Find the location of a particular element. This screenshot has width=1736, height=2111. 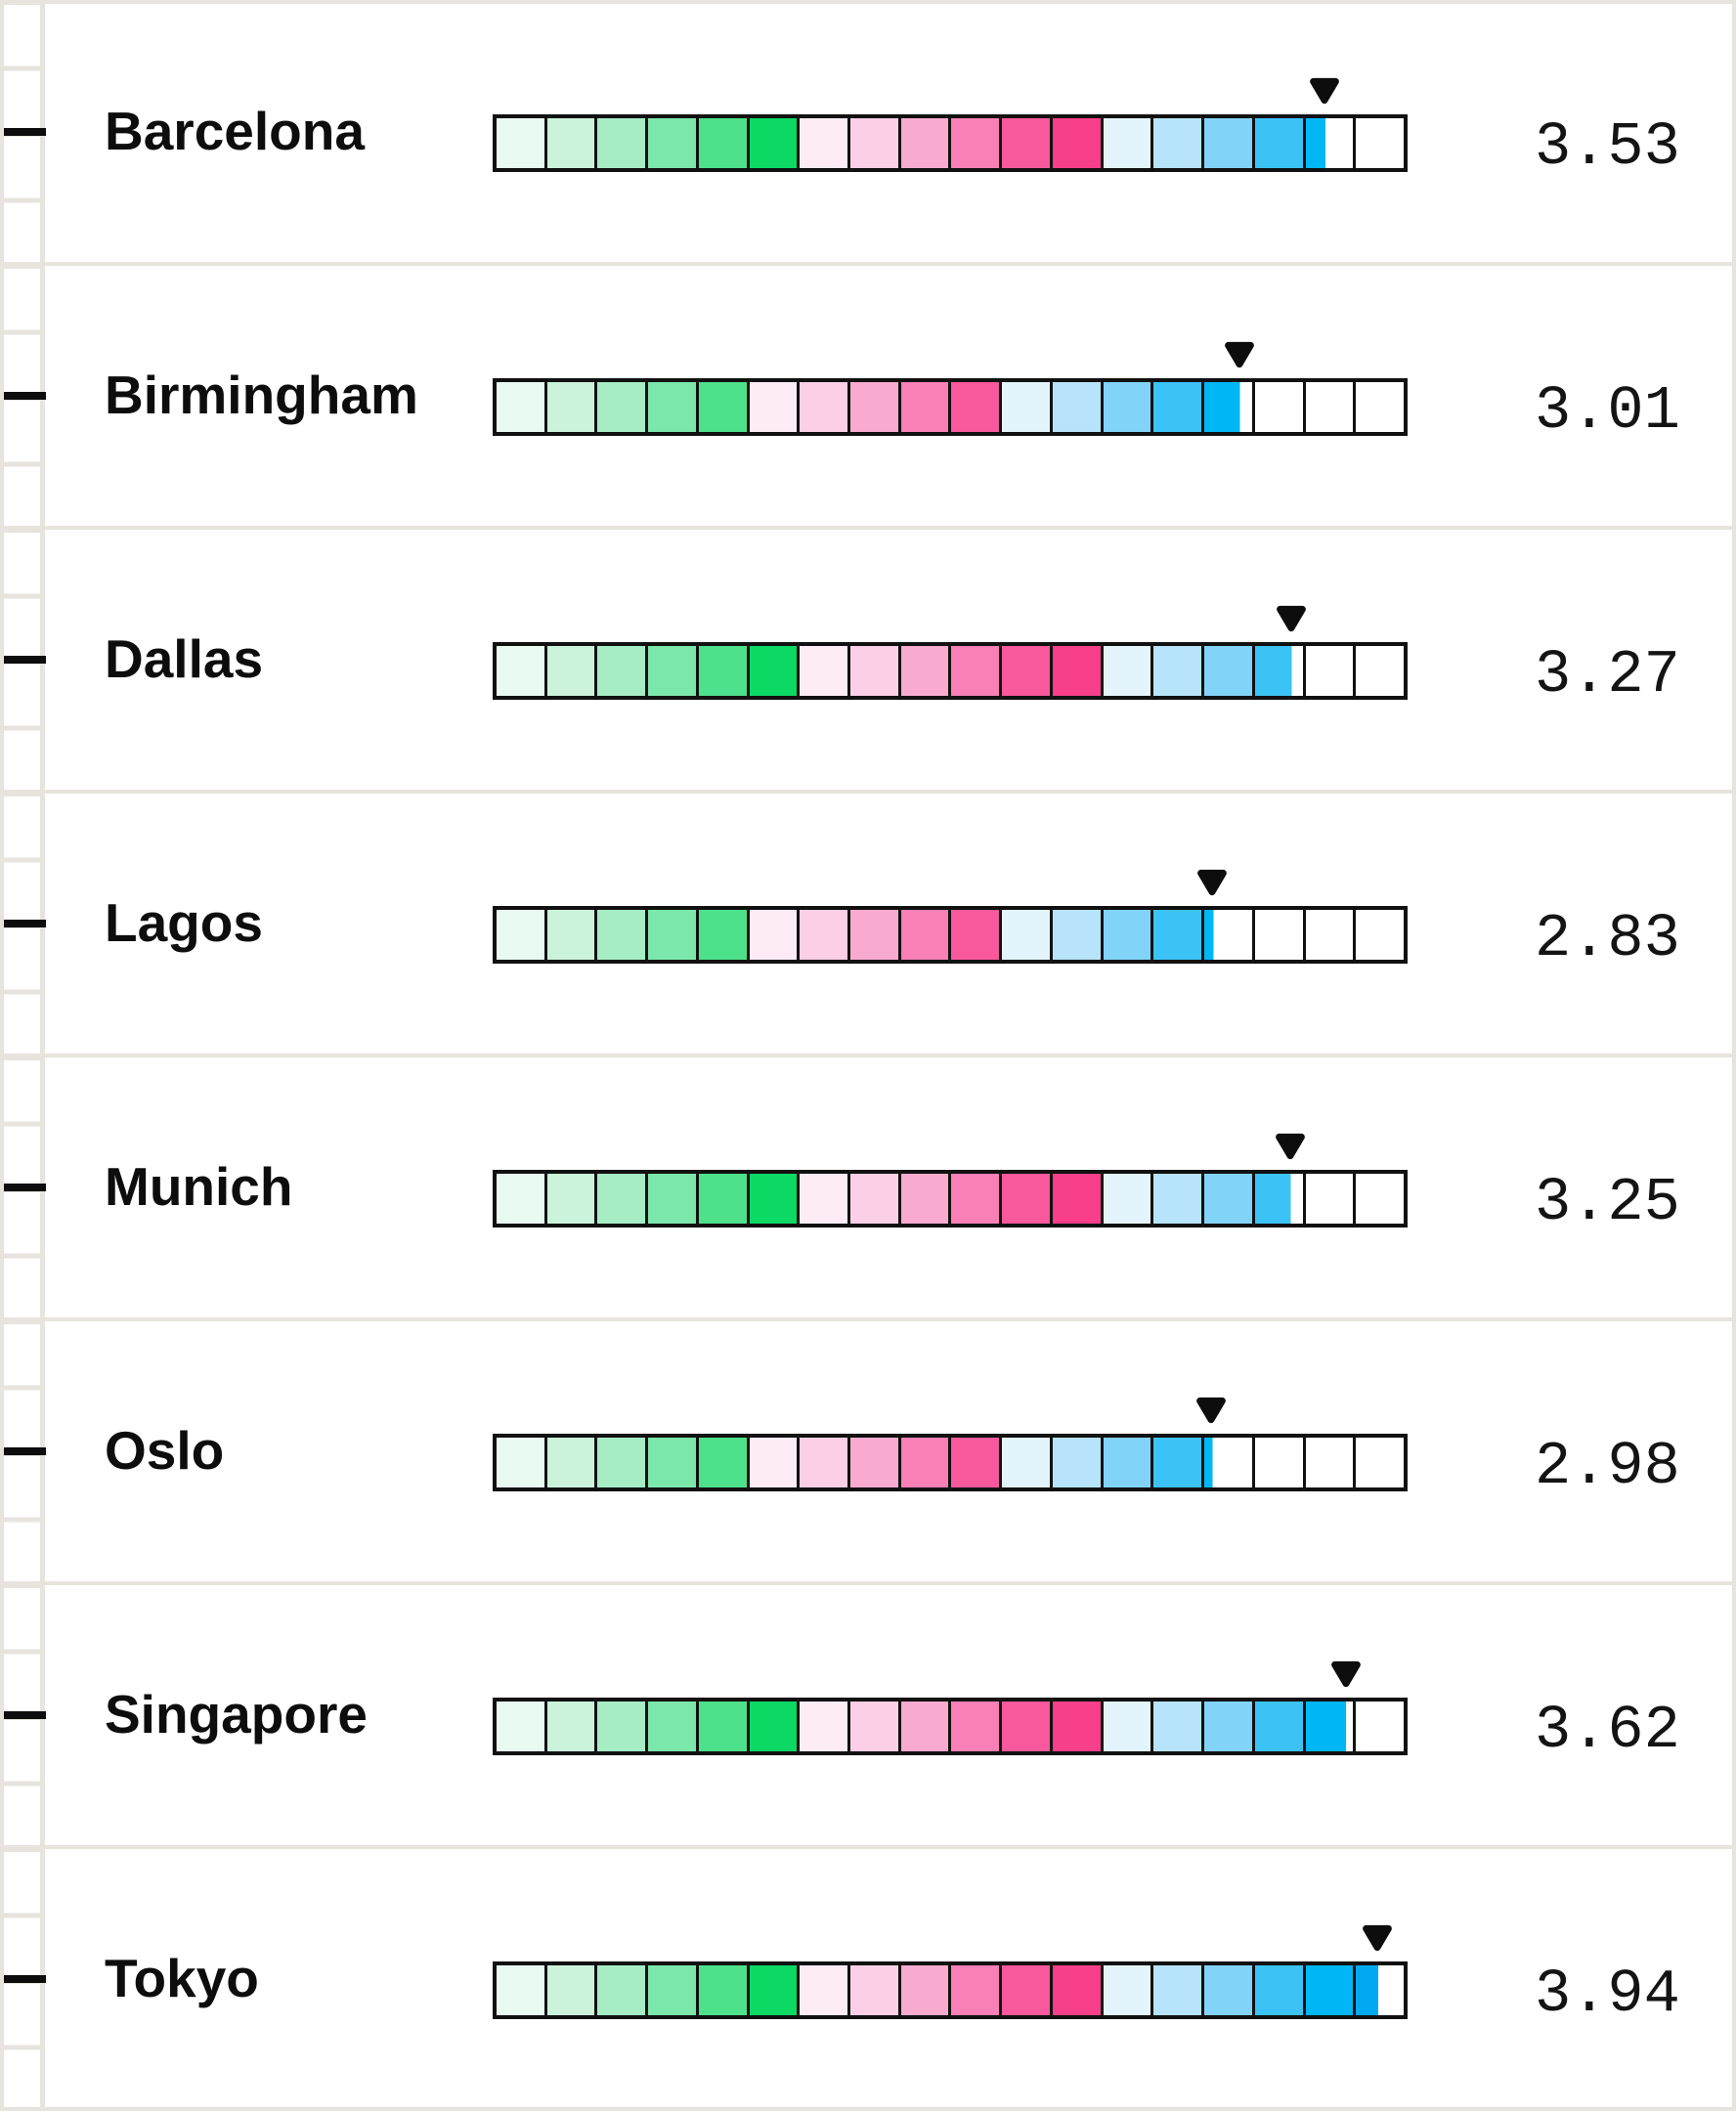

value-label-lagos: 2.83 is located at coordinates (1608, 939).